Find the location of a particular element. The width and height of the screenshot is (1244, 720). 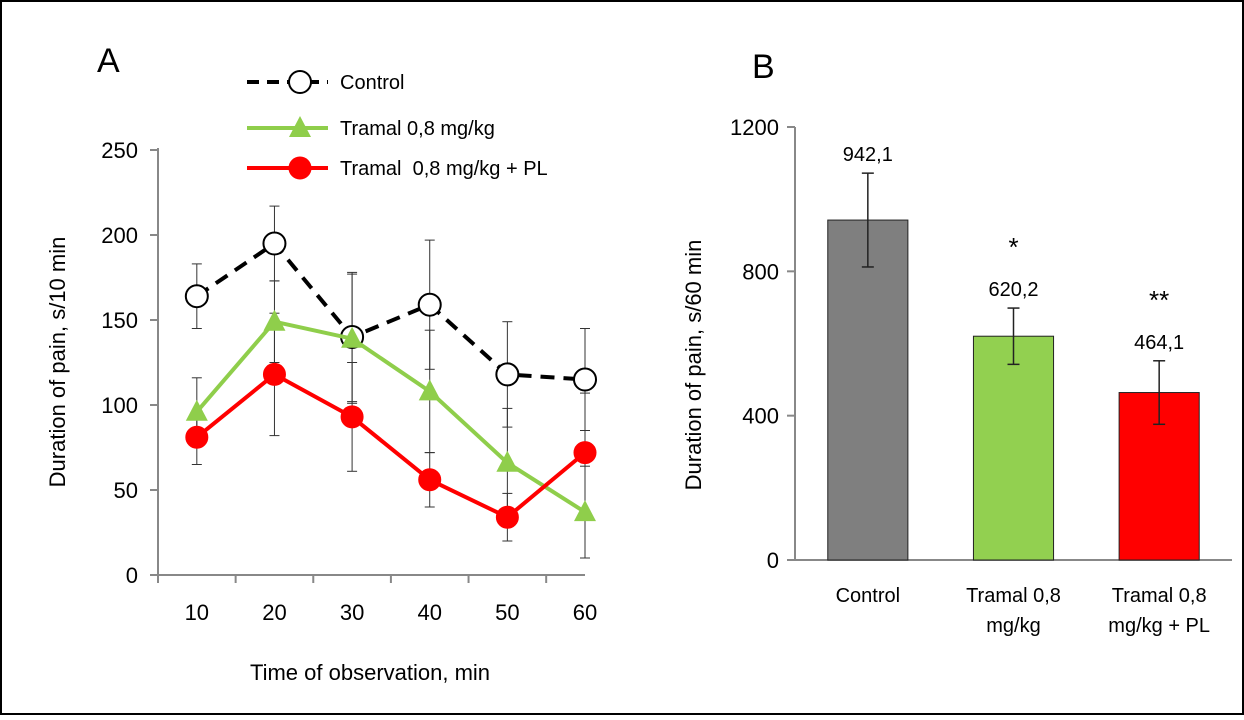

panel-a-y-tick-label: 0 is located at coordinates (132, 575).